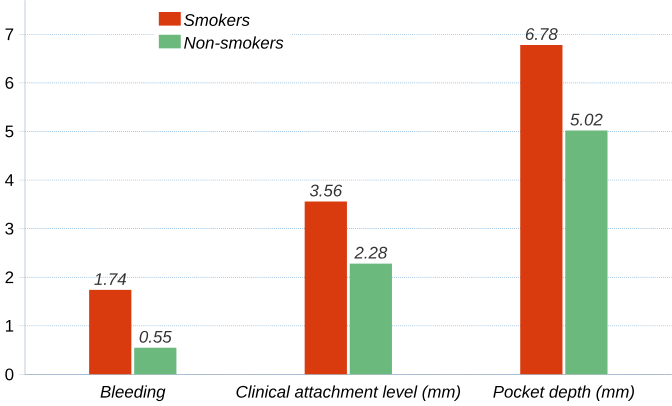 The height and width of the screenshot is (406, 672). Describe the element at coordinates (10, 34) in the screenshot. I see `y-tick-label: 7` at that location.